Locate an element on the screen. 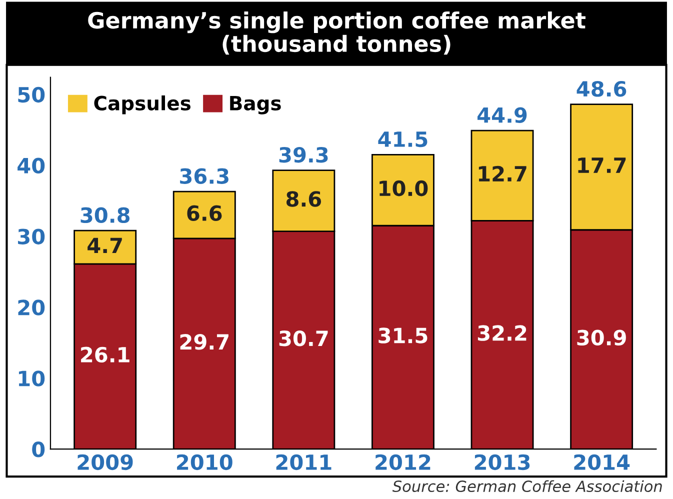  y-tick-label: 20 is located at coordinates (31, 308).